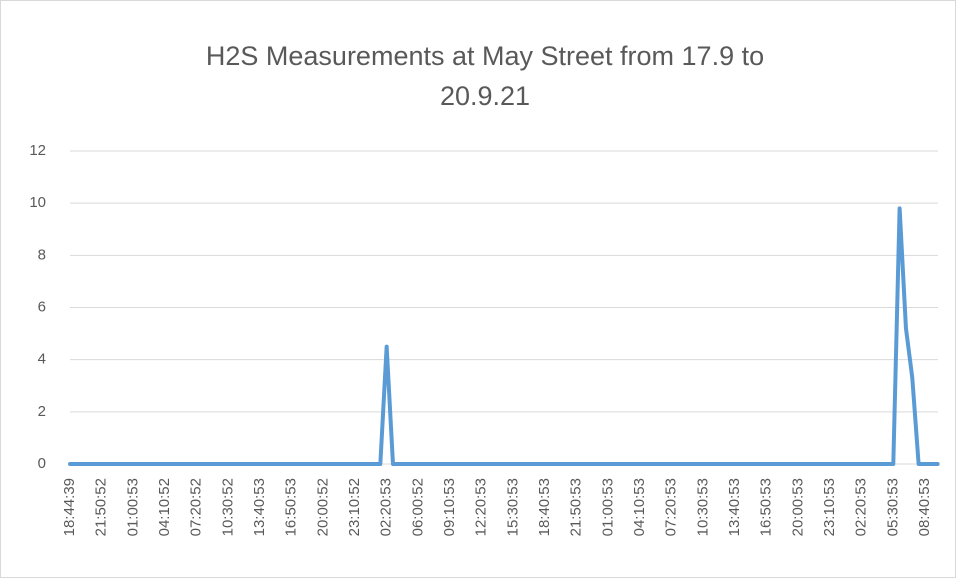 This screenshot has width=957, height=579. Describe the element at coordinates (576, 507) in the screenshot. I see `x-tick-label: 21:50:53` at that location.